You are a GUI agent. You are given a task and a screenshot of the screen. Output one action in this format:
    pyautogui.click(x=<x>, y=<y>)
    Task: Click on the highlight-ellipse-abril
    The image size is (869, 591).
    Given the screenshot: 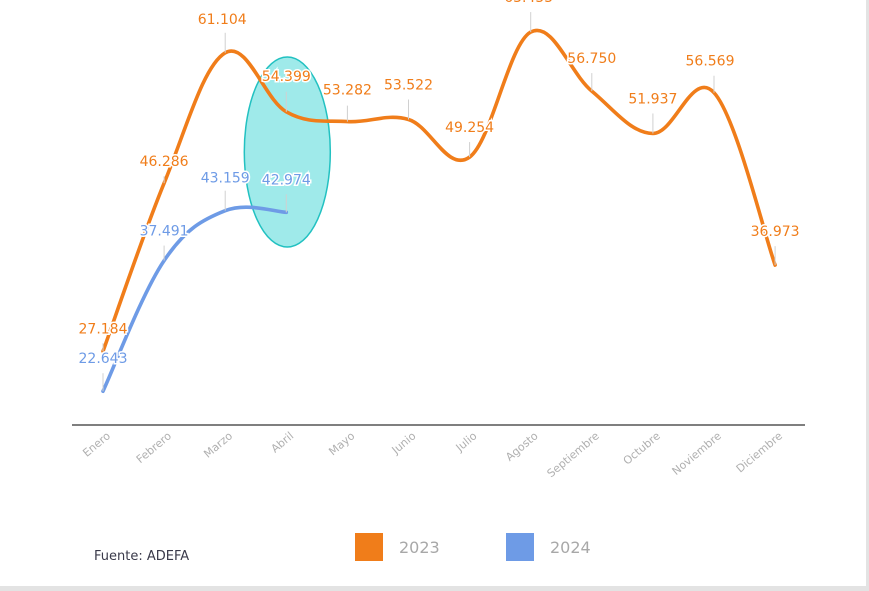 What is the action you would take?
    pyautogui.click(x=287, y=152)
    